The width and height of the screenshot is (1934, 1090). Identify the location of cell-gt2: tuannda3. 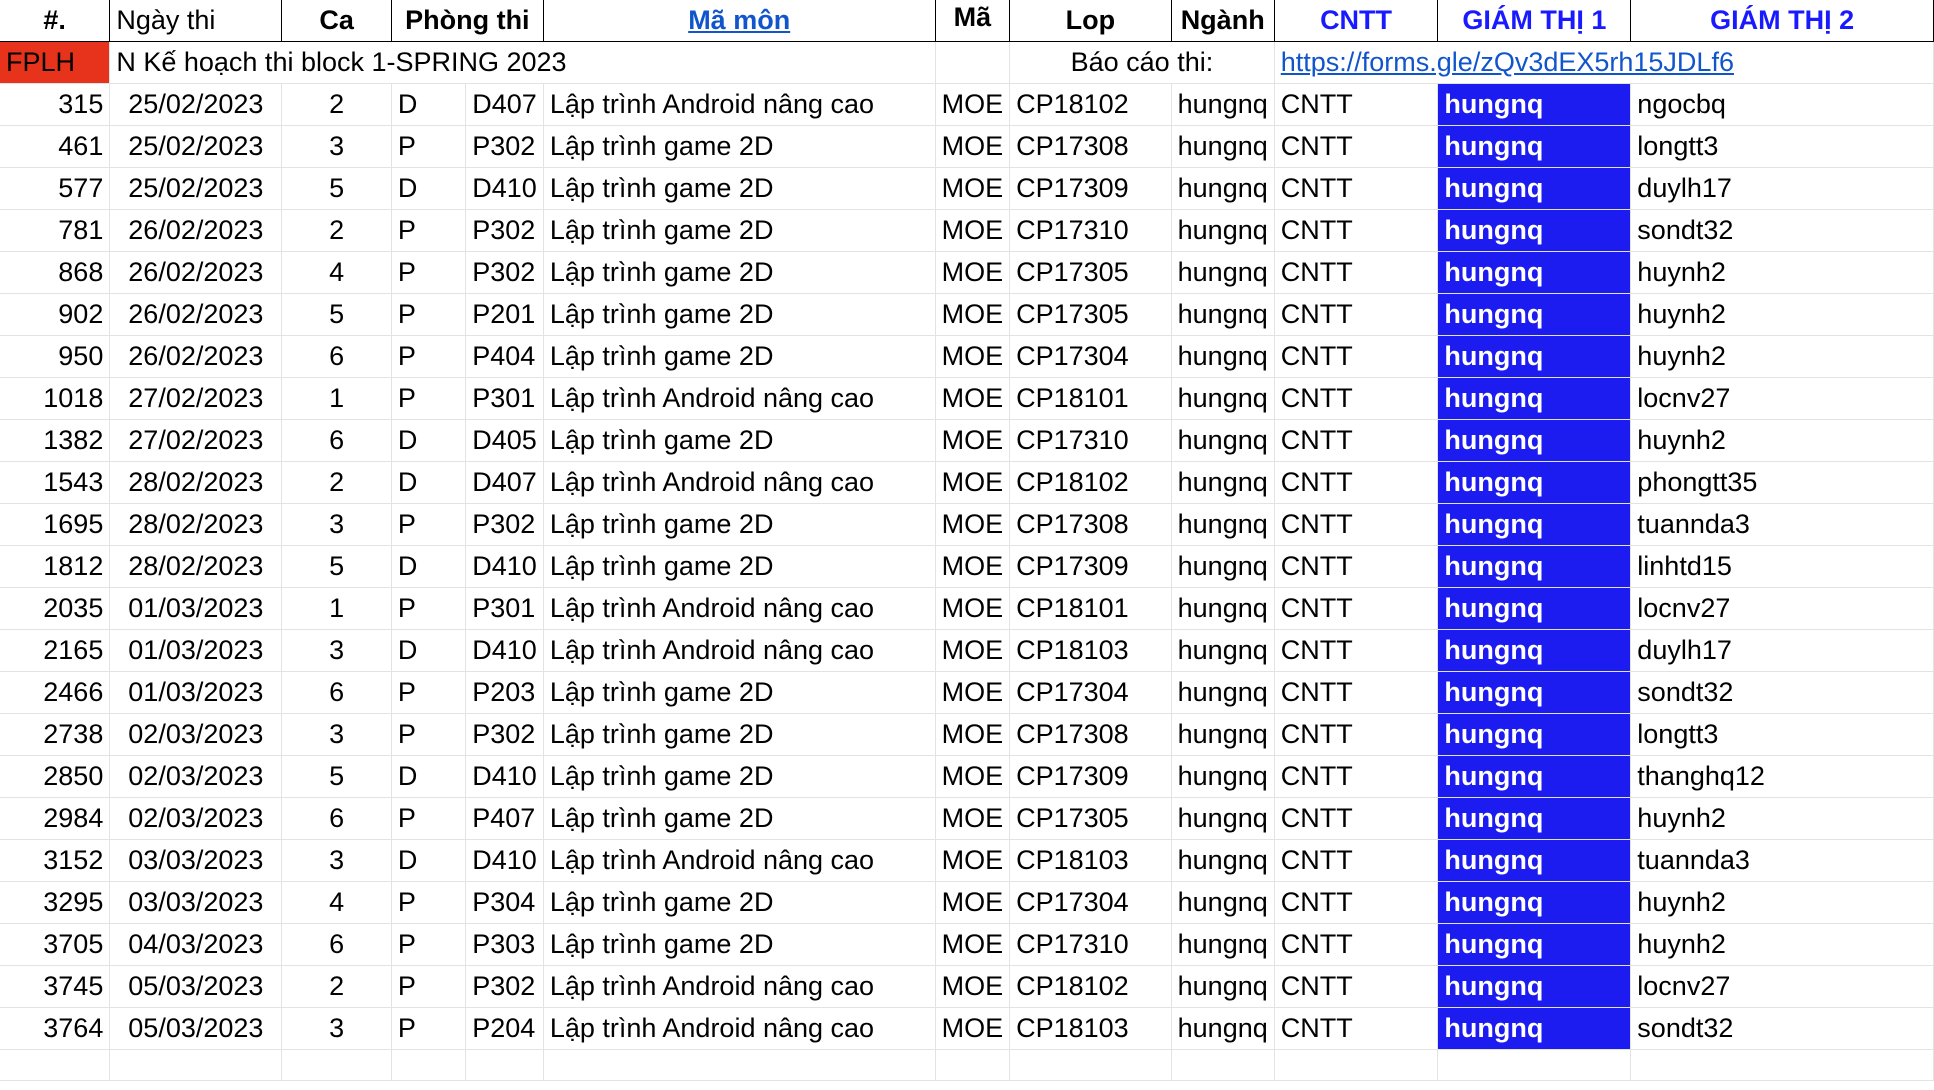
(1782, 860).